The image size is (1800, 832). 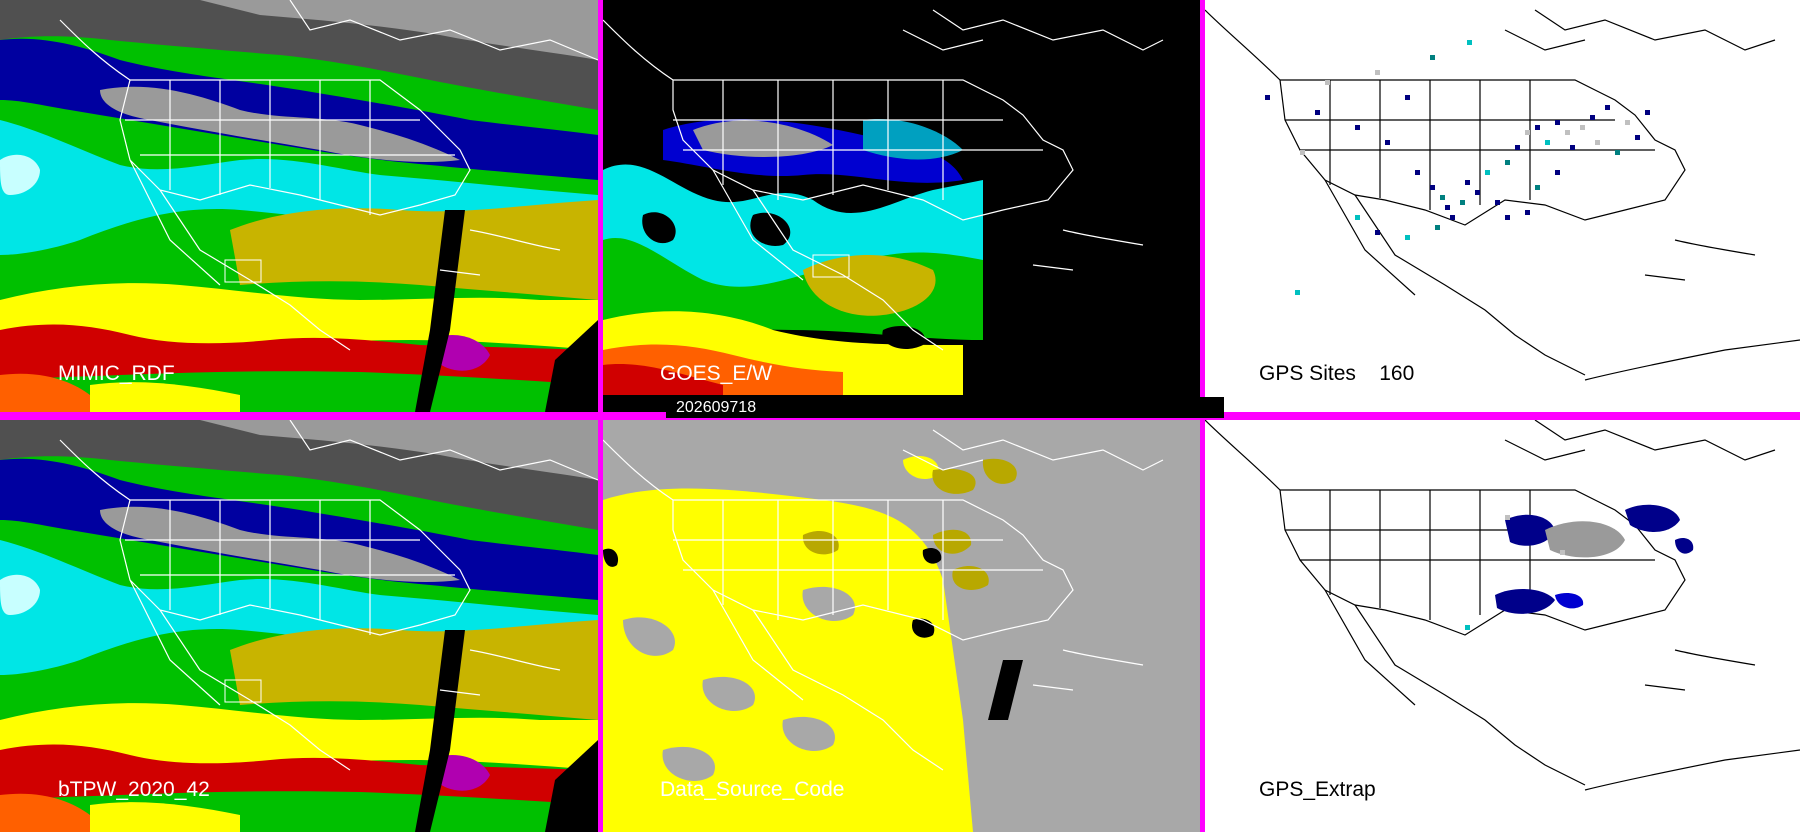 What do you see at coordinates (716, 407) in the screenshot?
I see `timestamp: 202609718` at bounding box center [716, 407].